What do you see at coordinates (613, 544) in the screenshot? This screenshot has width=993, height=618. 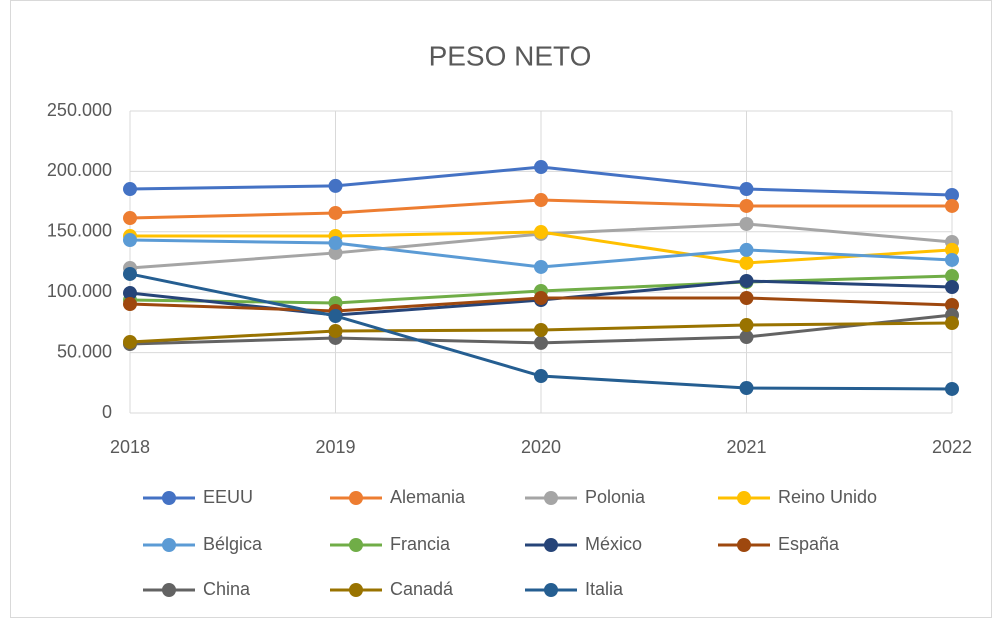 I see `legend-label: México` at bounding box center [613, 544].